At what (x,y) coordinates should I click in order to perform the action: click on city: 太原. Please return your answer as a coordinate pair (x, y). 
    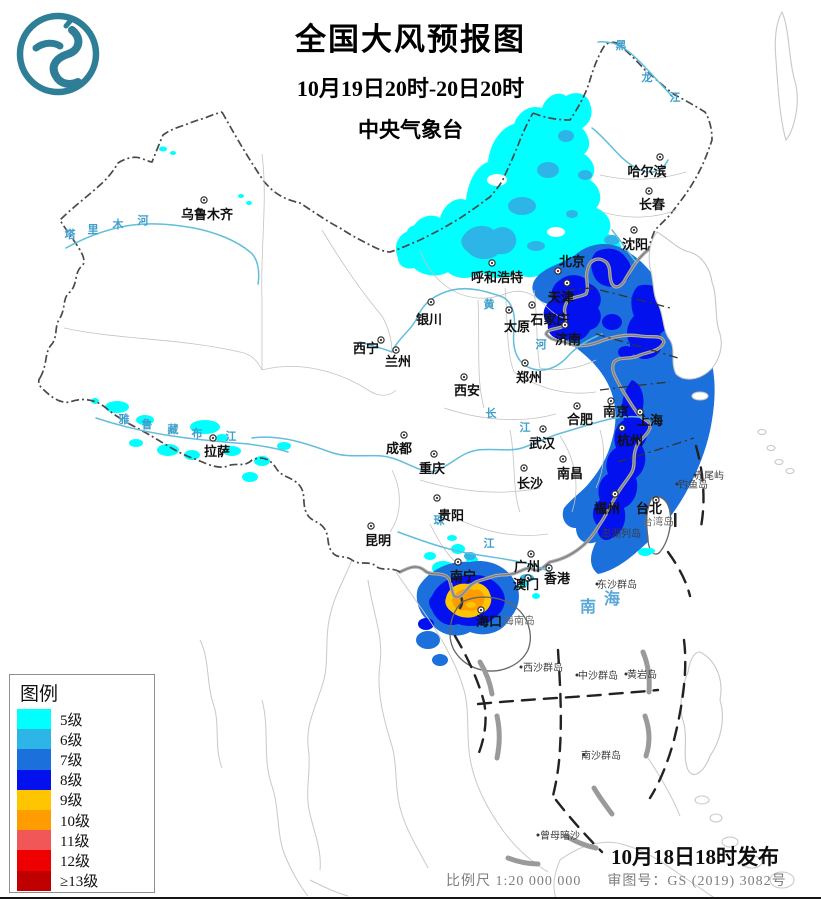
    Looking at the image, I should click on (516, 320).